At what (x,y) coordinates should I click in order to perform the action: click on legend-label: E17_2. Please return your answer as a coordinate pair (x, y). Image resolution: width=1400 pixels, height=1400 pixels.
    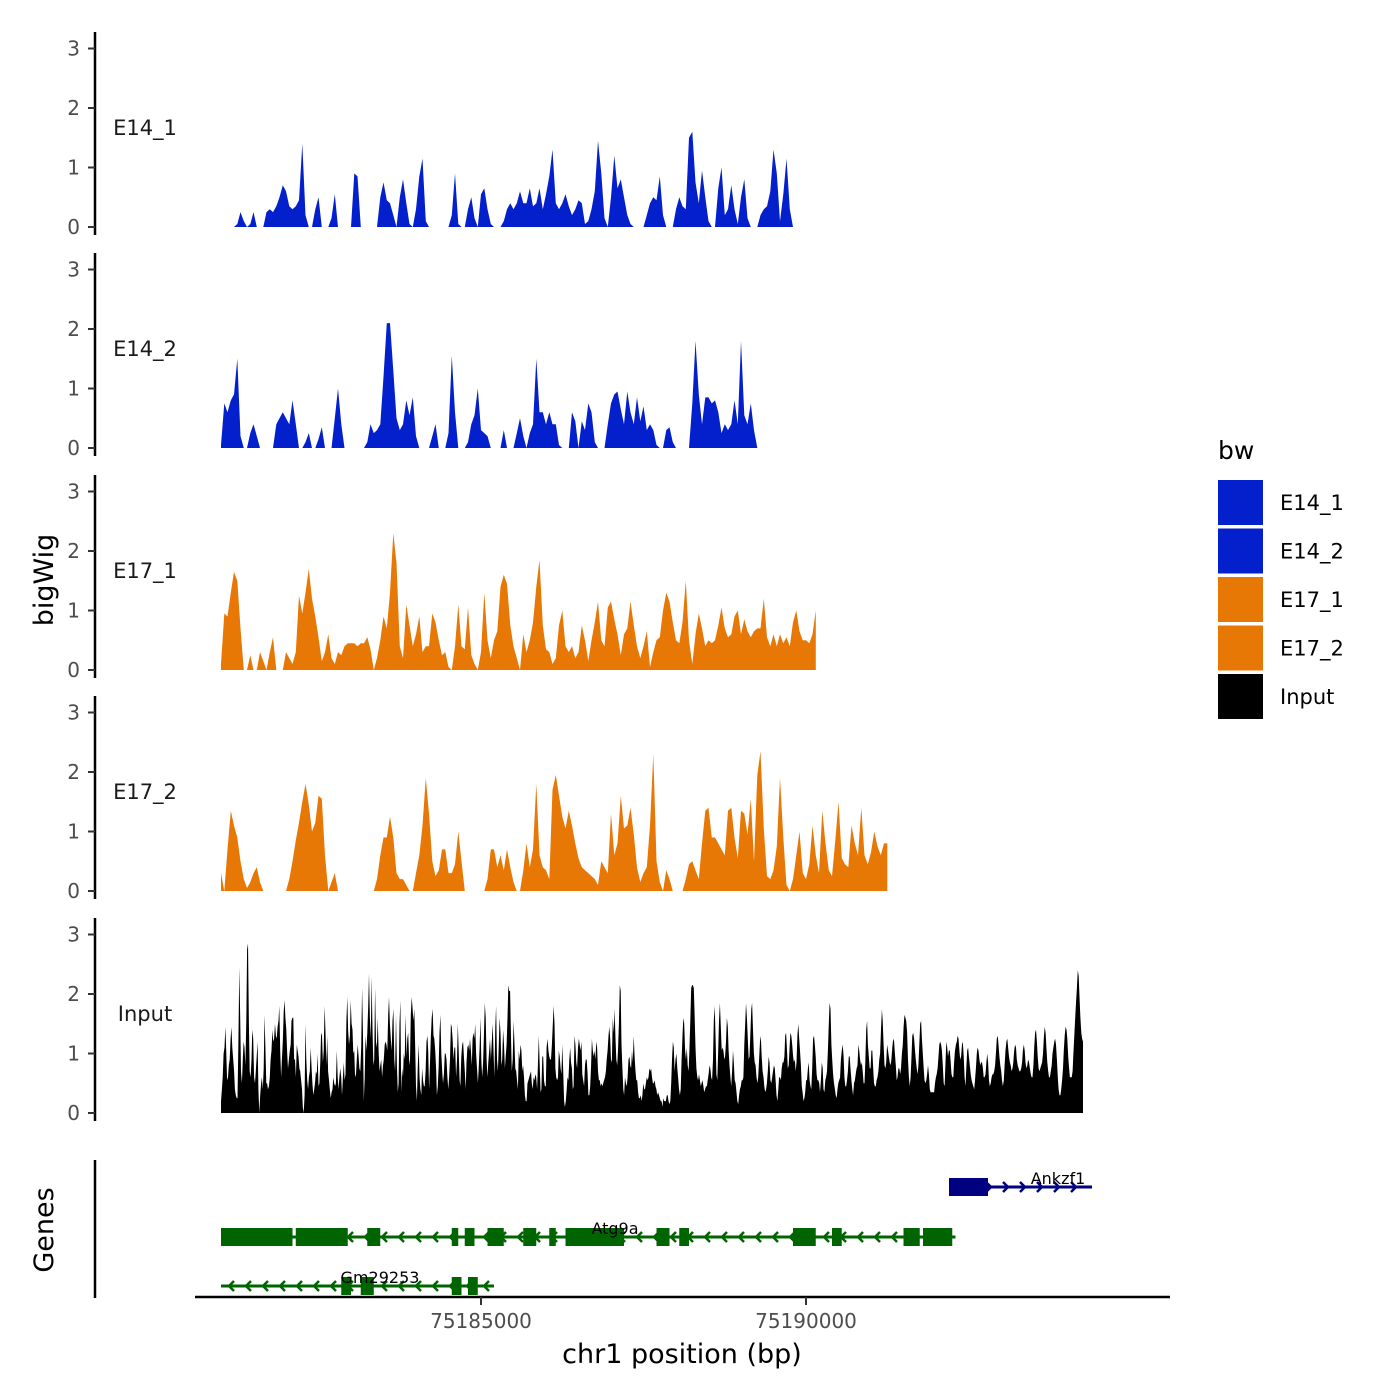
    Looking at the image, I should click on (1312, 649).